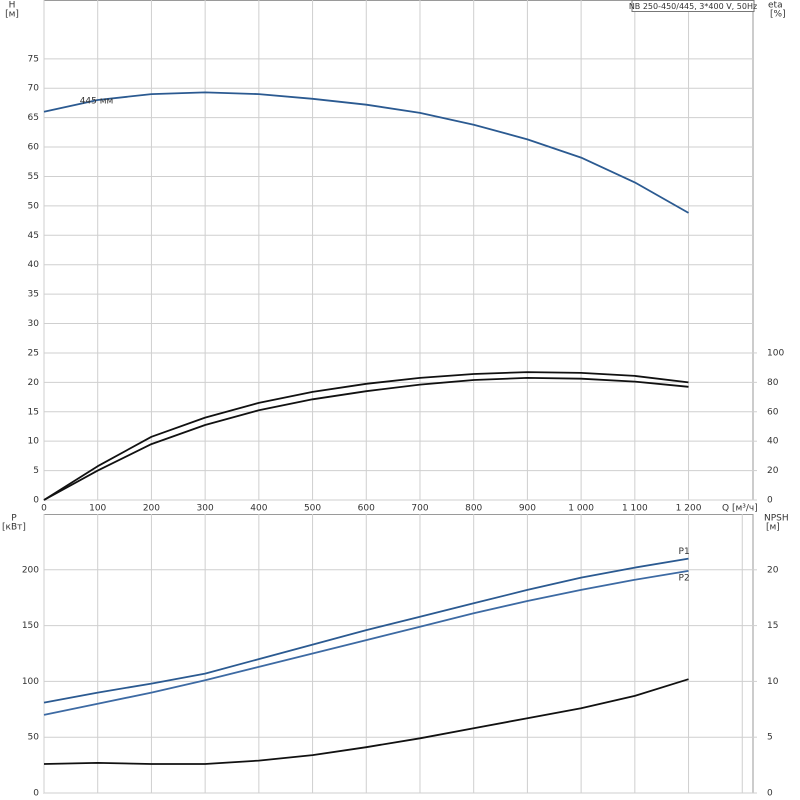  What do you see at coordinates (33, 412) in the screenshot?
I see `y-tick-label: 15` at bounding box center [33, 412].